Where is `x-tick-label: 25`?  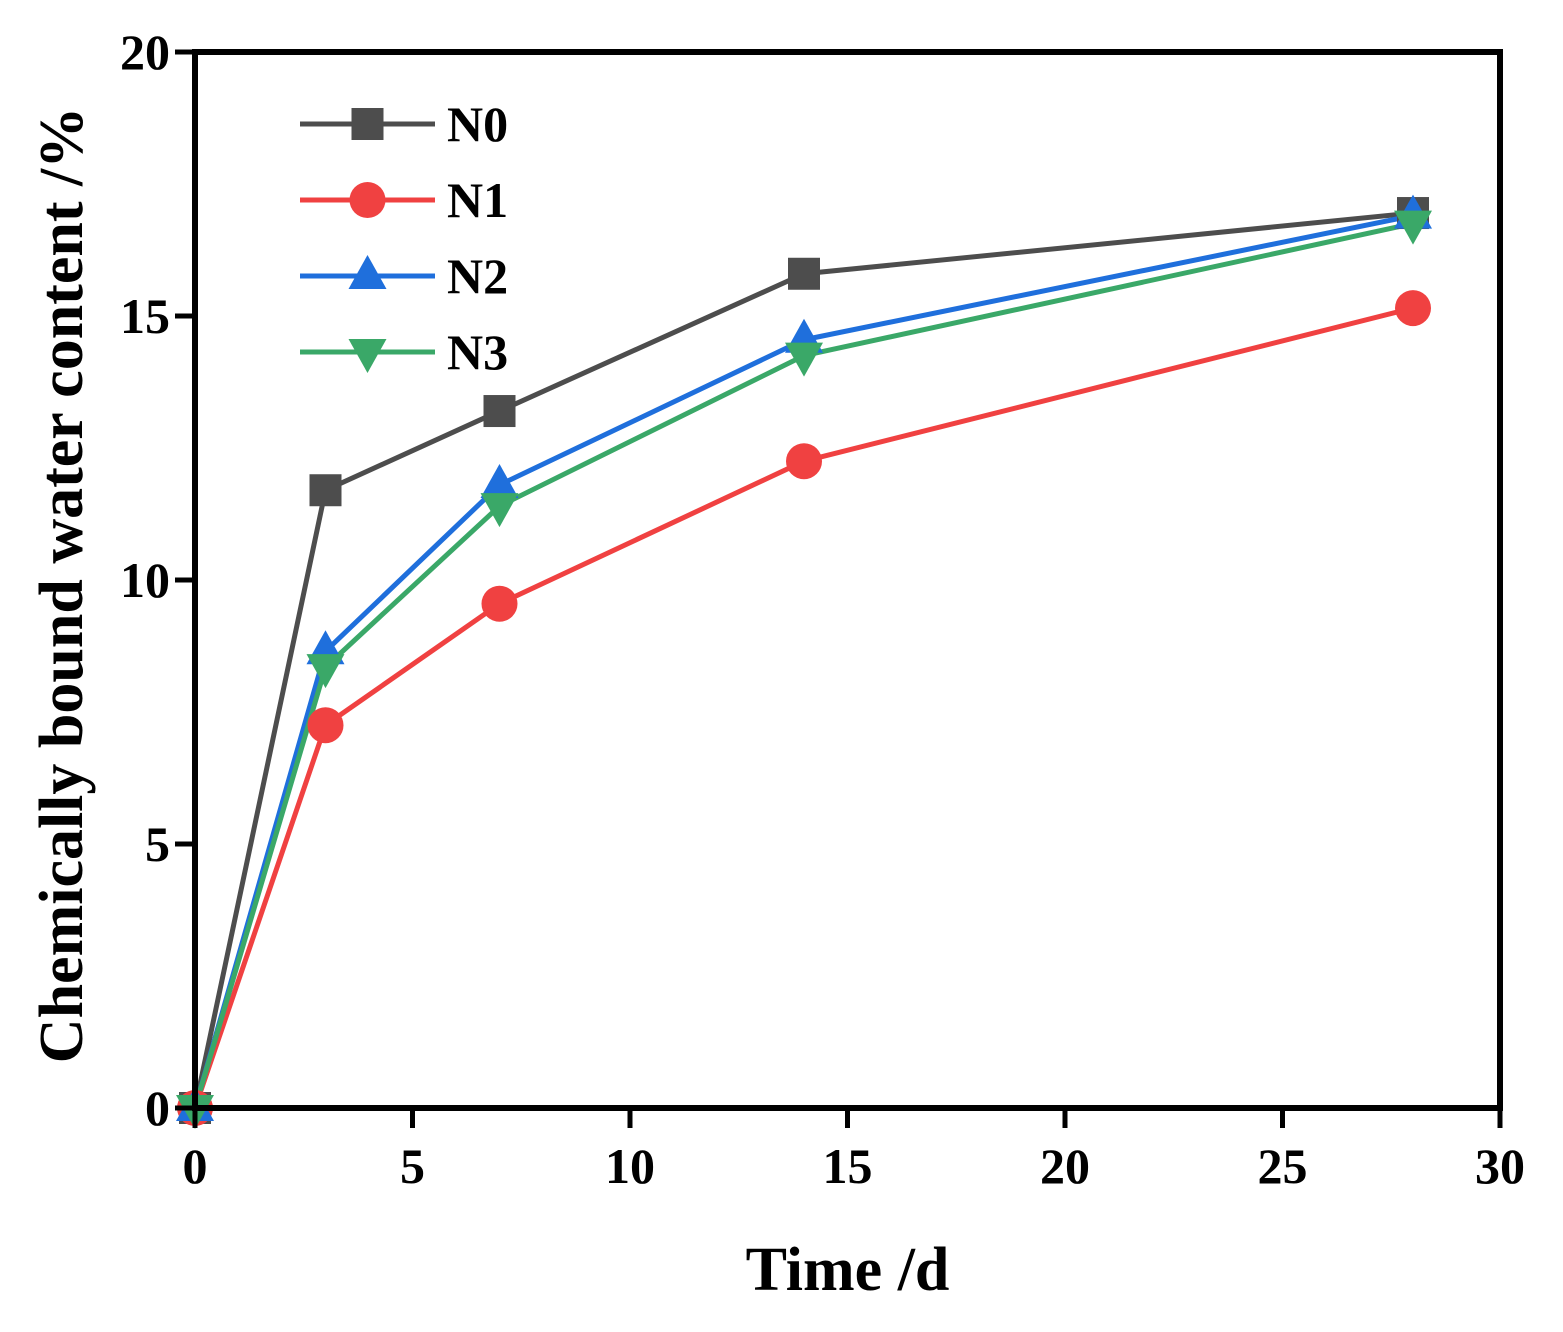 x-tick-label: 25 is located at coordinates (1283, 1166).